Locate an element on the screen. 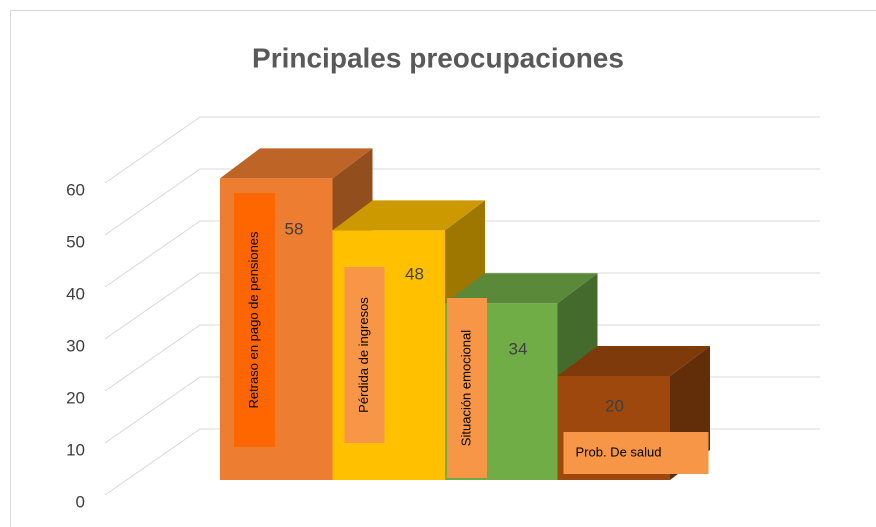  category-label: Situación emocional is located at coordinates (465, 388).